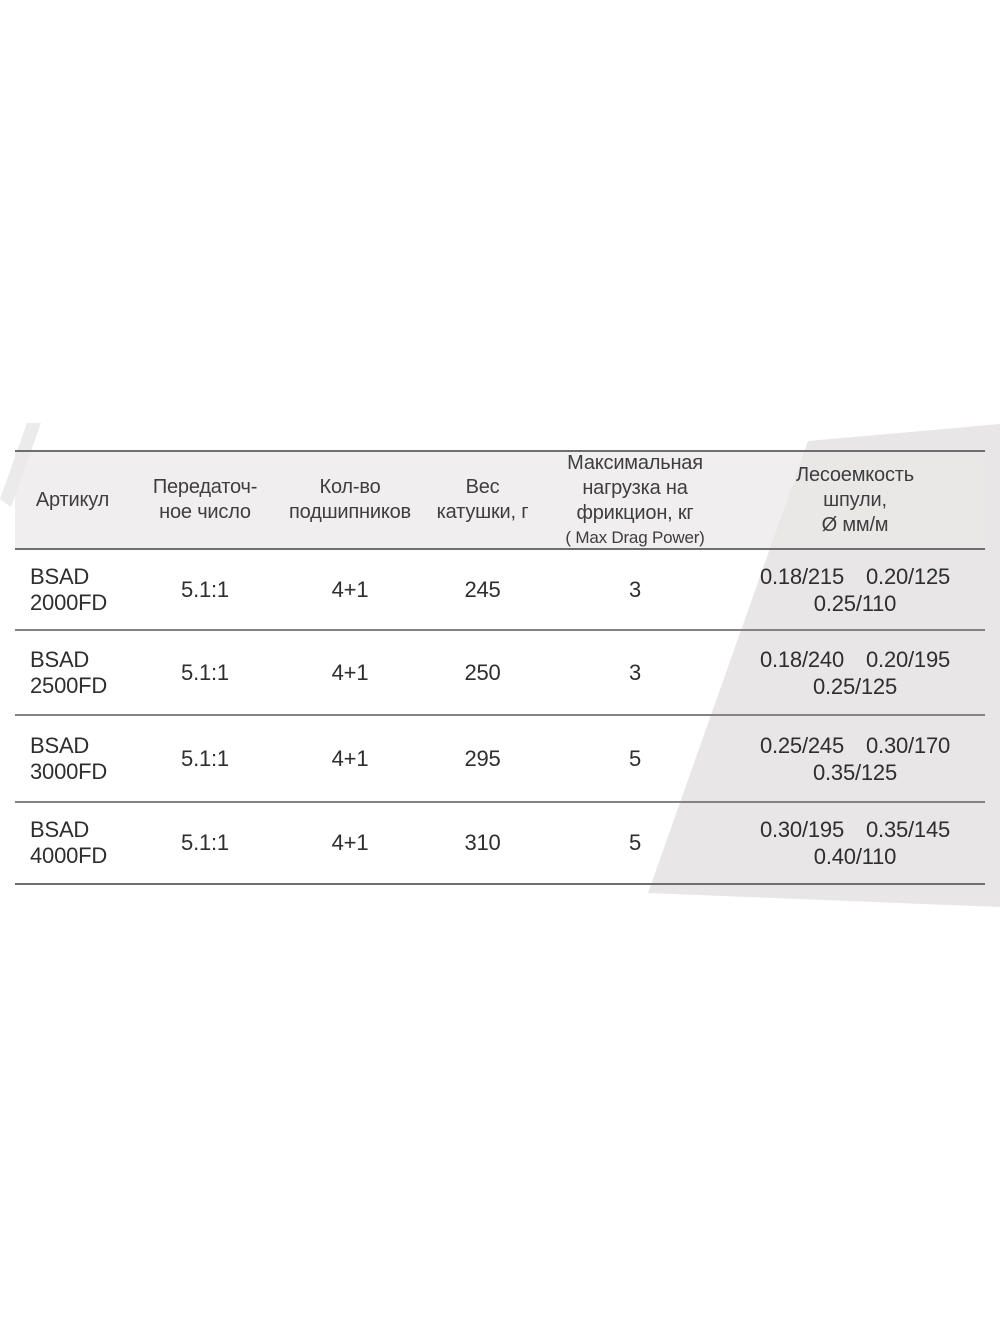 The width and height of the screenshot is (1000, 1333). What do you see at coordinates (855, 759) in the screenshot?
I see `line-capacity-cell: 0.25/245 0.30/170 0.35/125` at bounding box center [855, 759].